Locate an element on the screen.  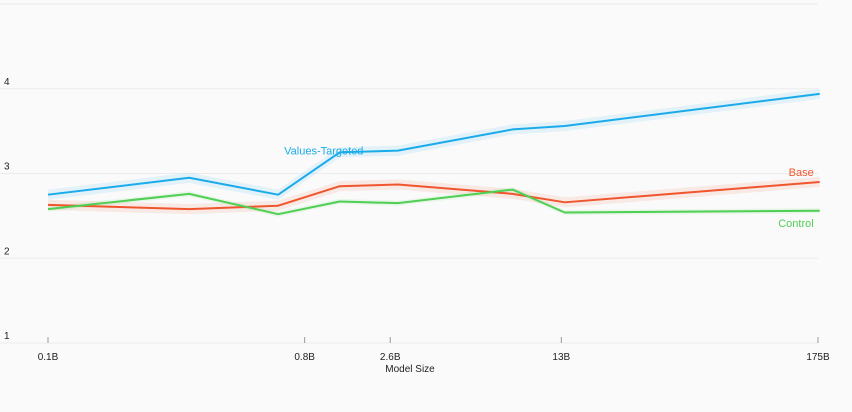
band-control is located at coordinates (434, 202).